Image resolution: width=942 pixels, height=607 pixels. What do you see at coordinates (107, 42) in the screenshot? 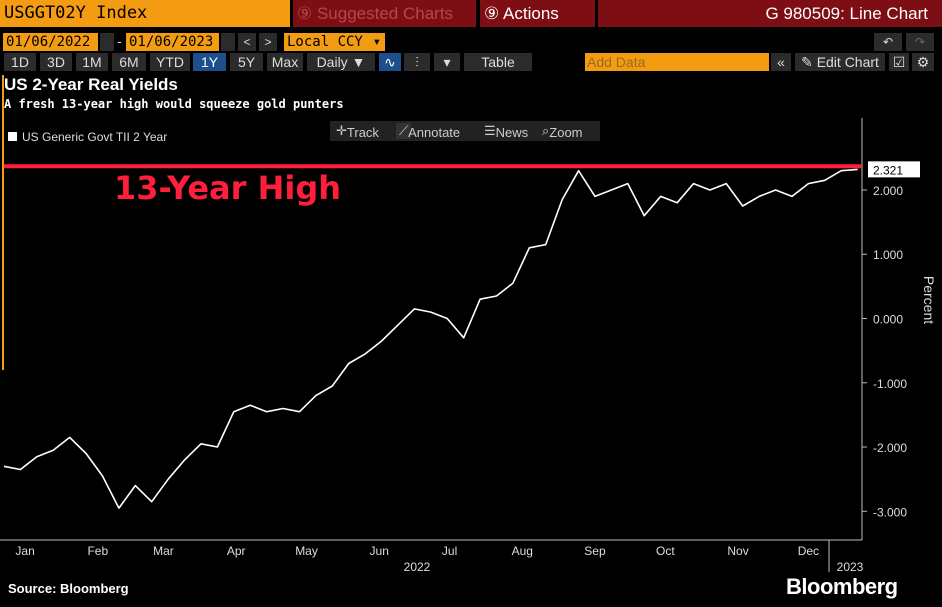
I see `start-calendar-icon` at bounding box center [107, 42].